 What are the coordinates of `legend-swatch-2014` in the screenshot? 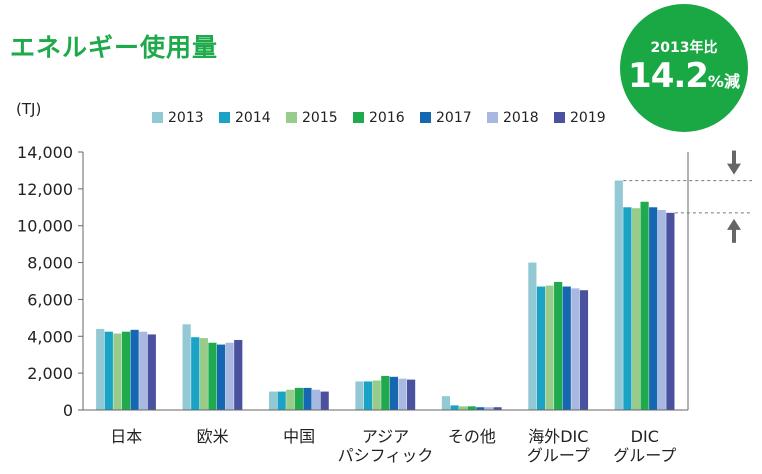 It's located at (224, 117).